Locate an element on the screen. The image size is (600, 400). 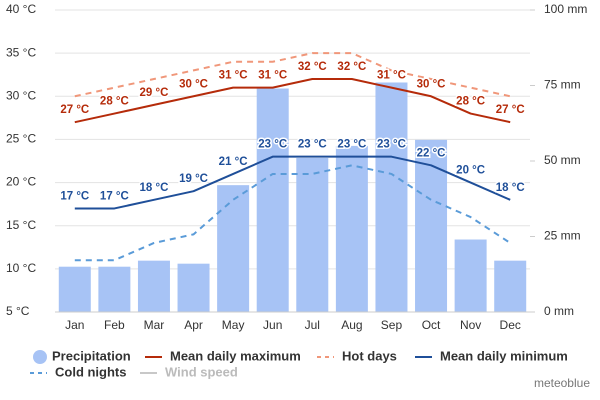
y2-tick-label: 75 mm is located at coordinates (562, 85).